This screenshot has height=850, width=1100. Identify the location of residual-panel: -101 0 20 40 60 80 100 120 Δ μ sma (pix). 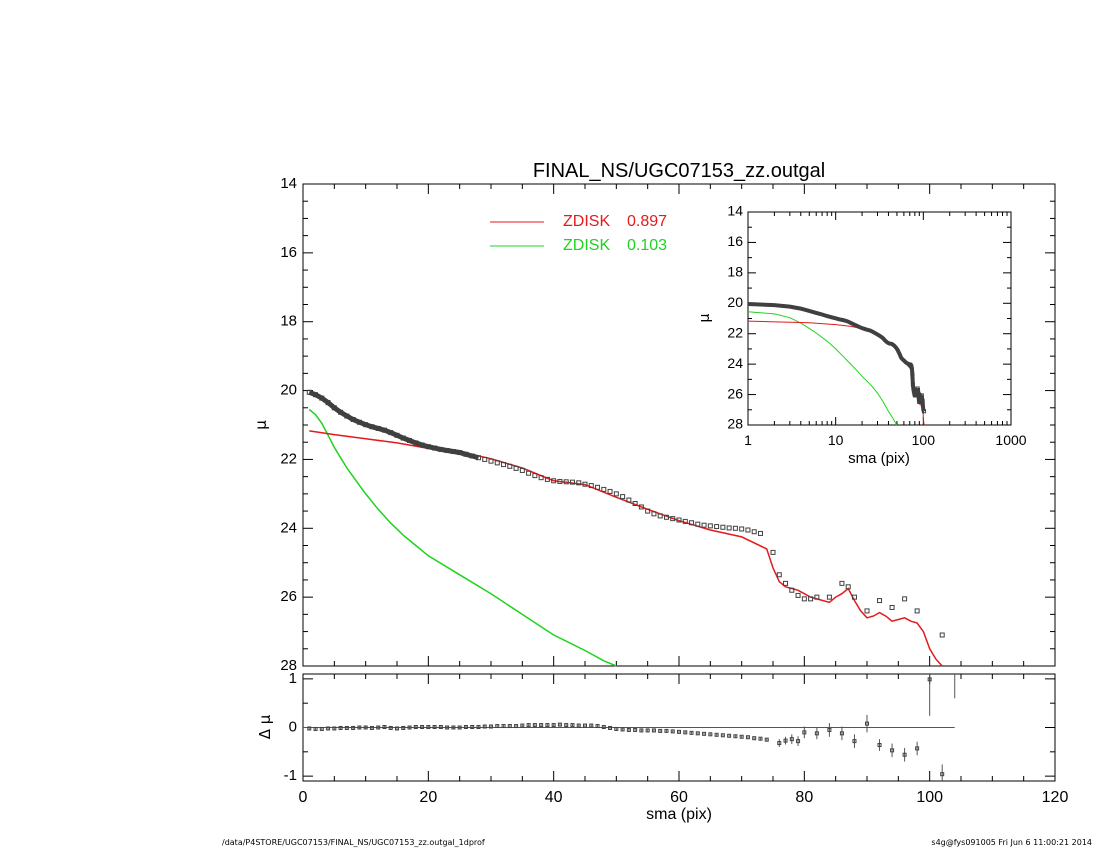
(662, 746).